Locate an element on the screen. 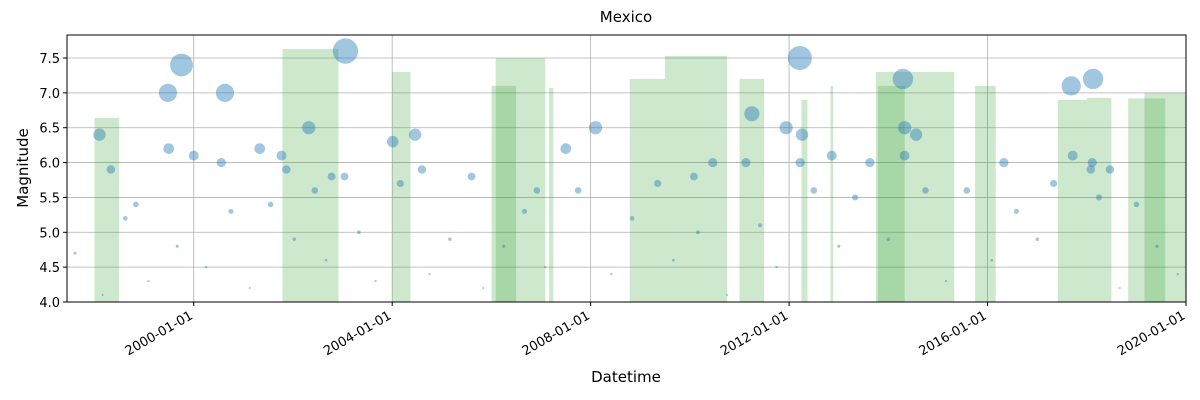  y-tick-label: 5.5 is located at coordinates (49, 198).